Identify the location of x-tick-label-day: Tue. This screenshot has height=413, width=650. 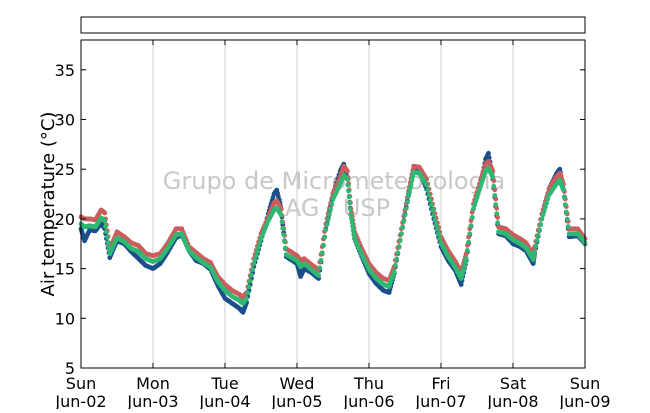
(224, 383).